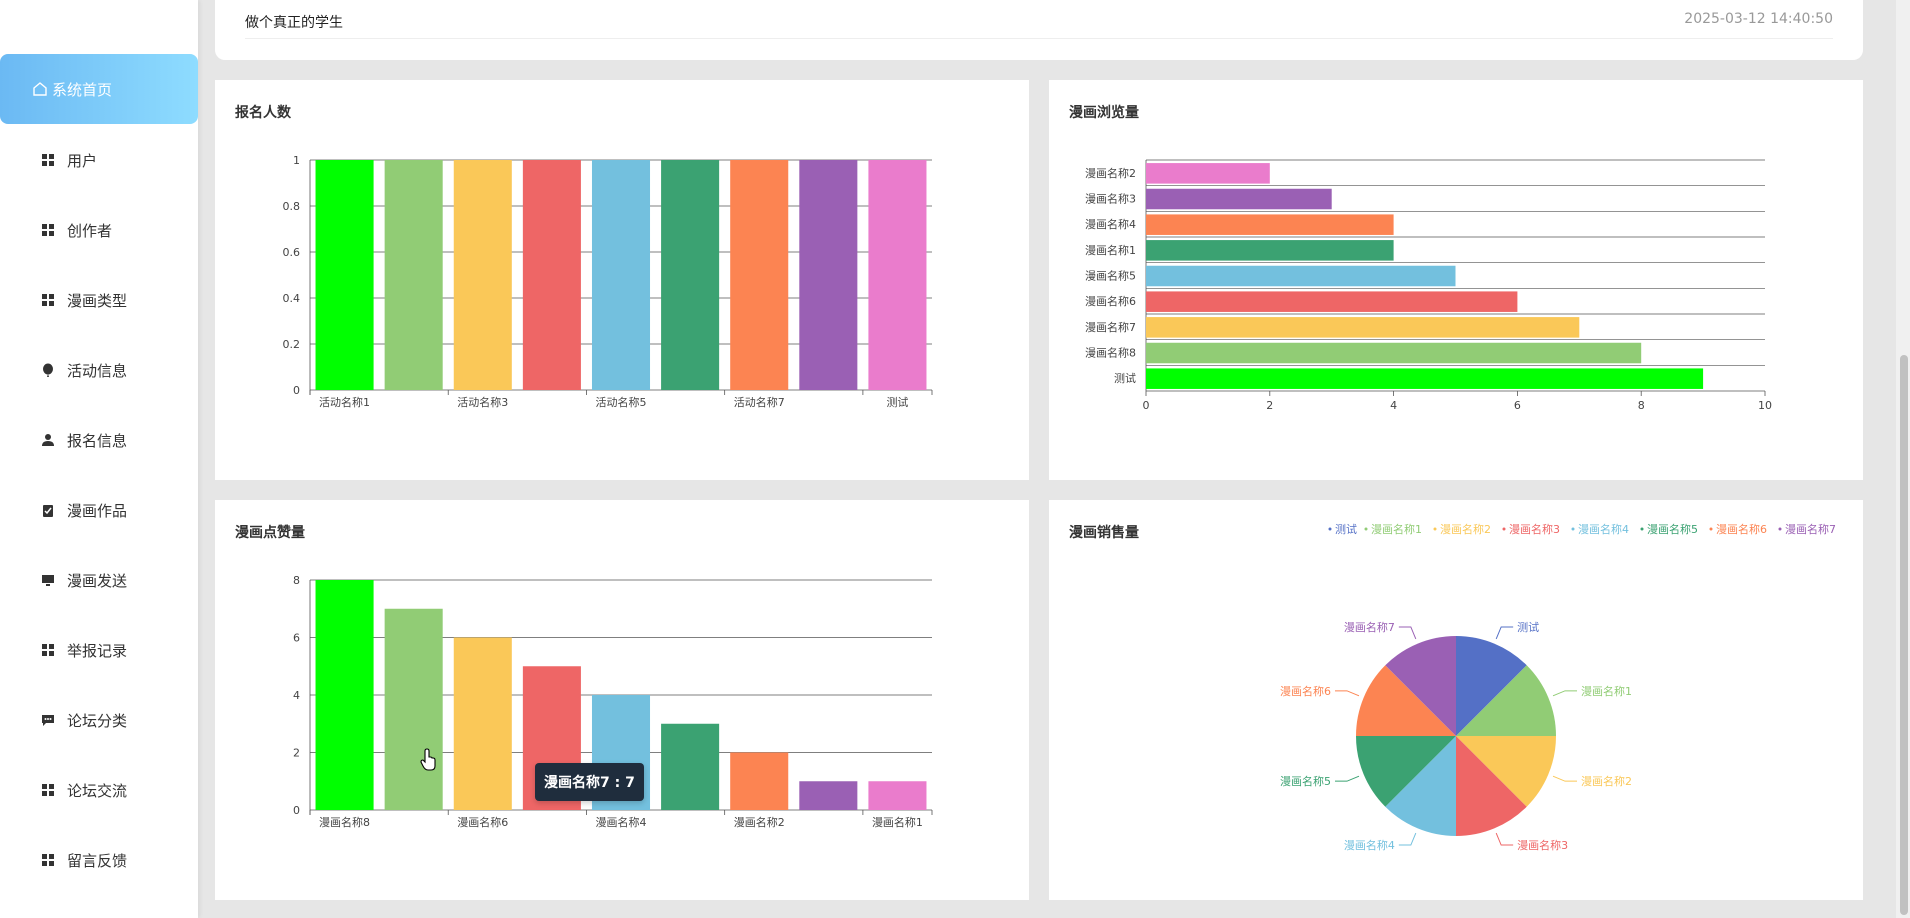  I want to click on x-tick-label: 6, so click(1517, 405).